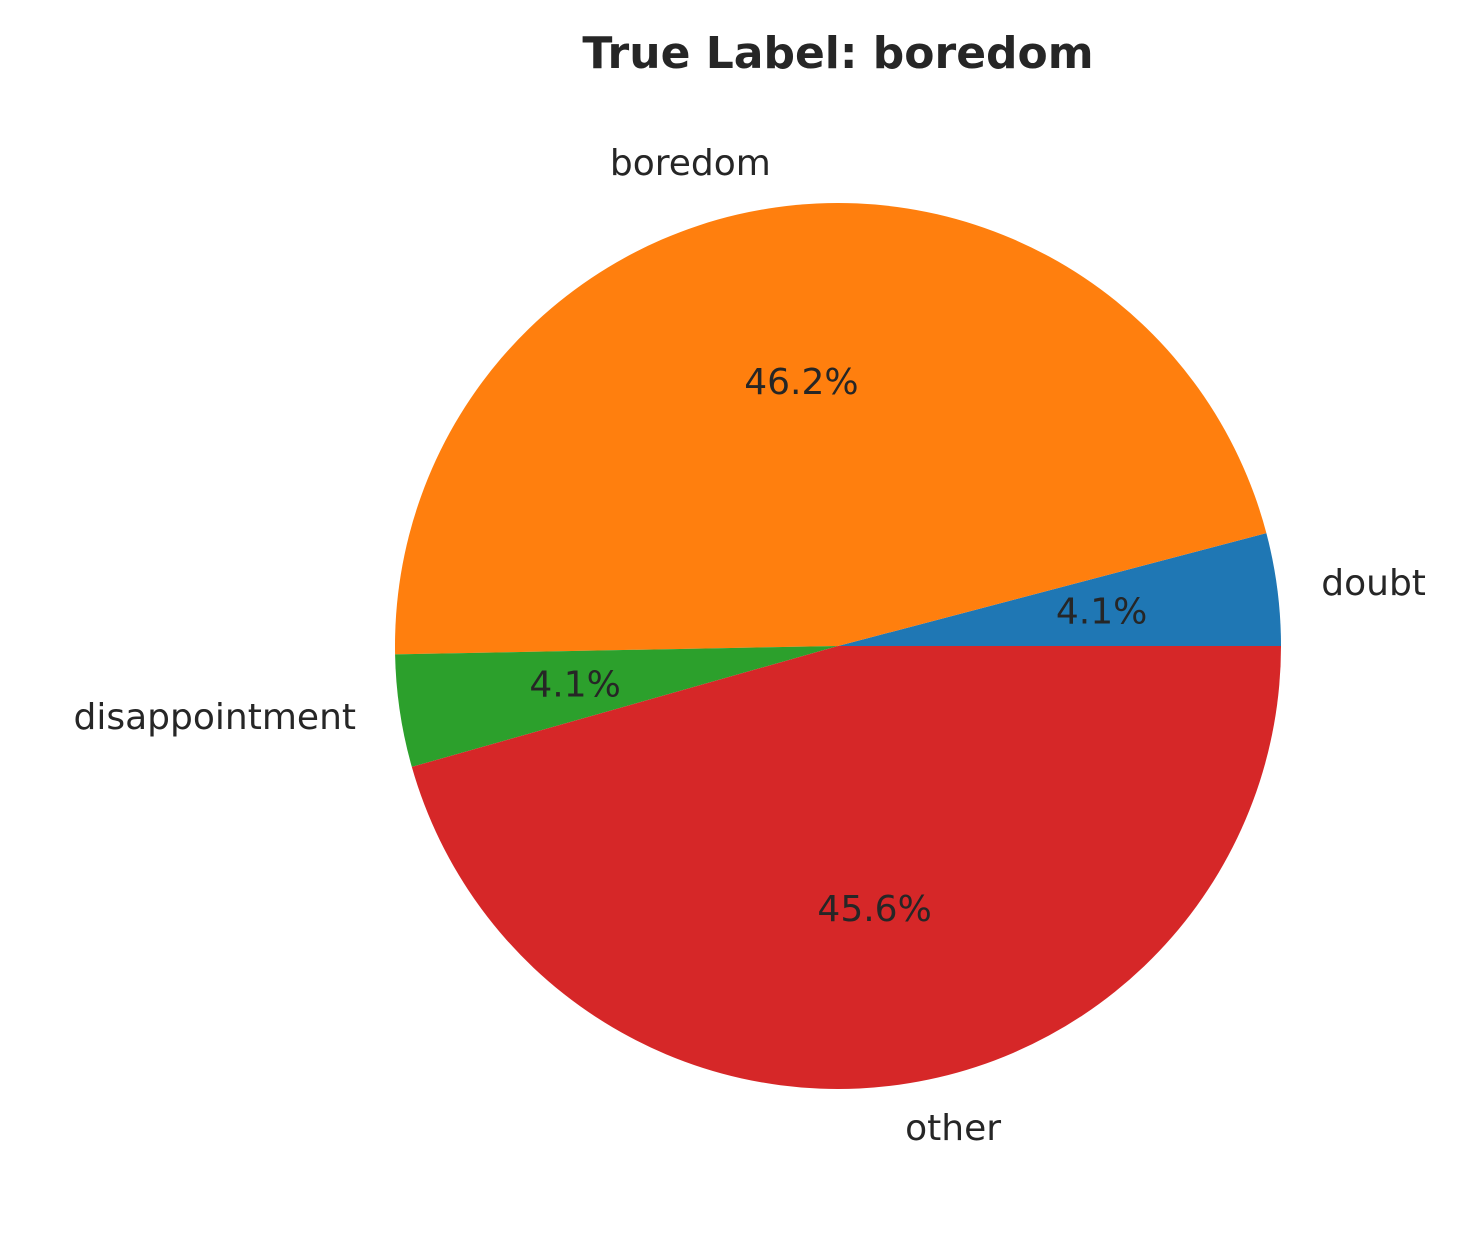  Describe the element at coordinates (1373, 583) in the screenshot. I see `category-label-doubt: doubt` at that location.